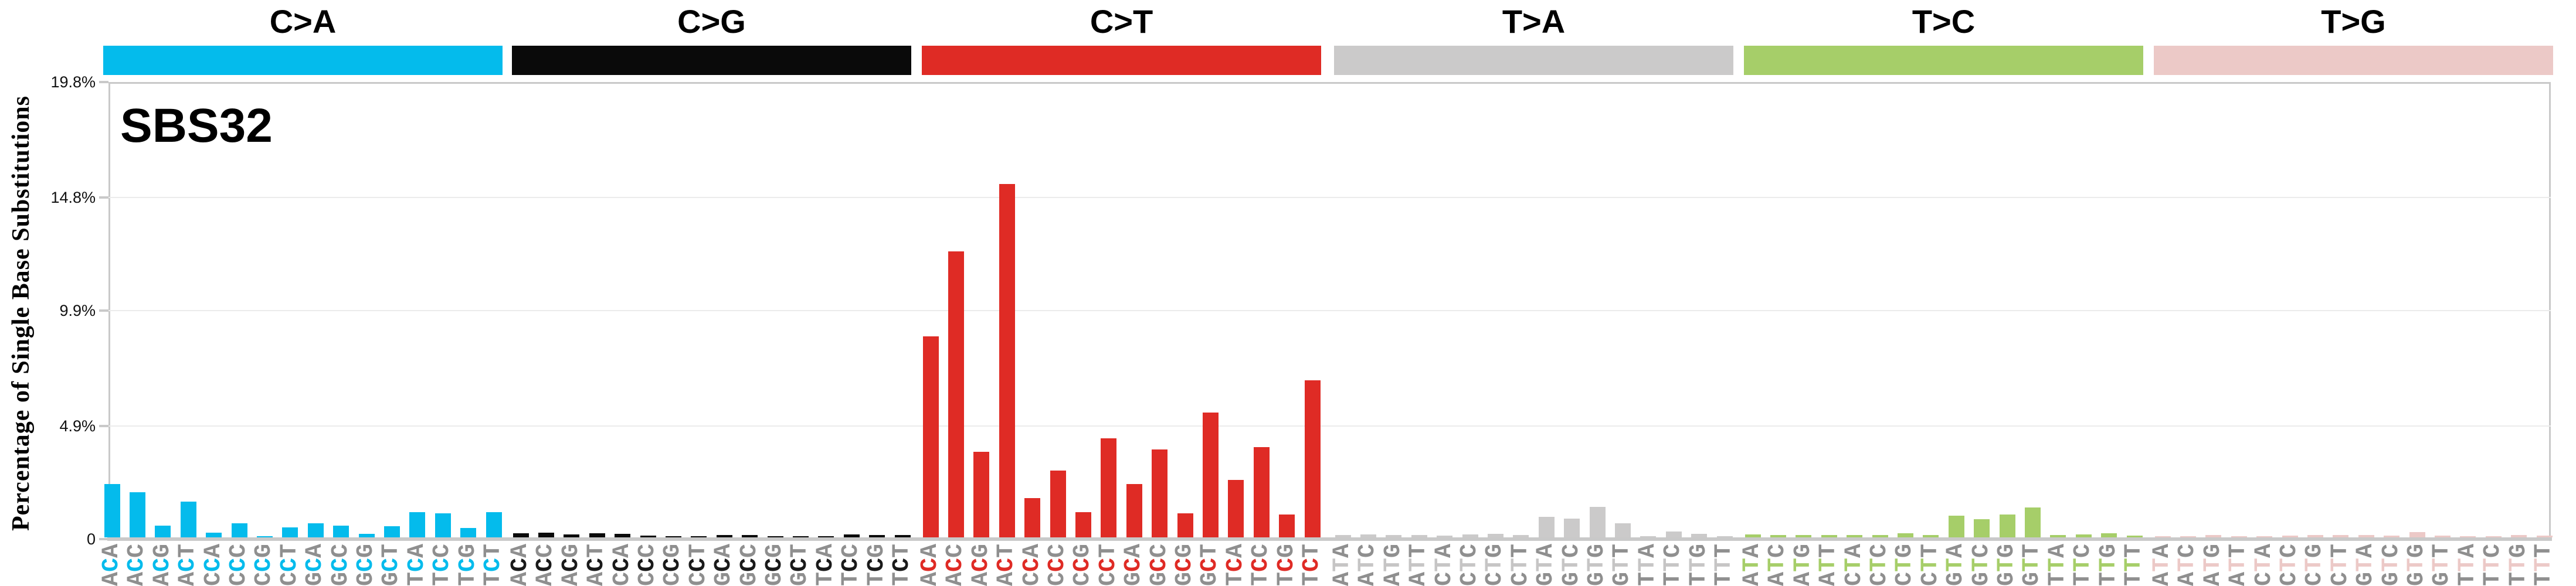 The height and width of the screenshot is (586, 2576). I want to click on x-tick-label: GTG, so click(1597, 565).